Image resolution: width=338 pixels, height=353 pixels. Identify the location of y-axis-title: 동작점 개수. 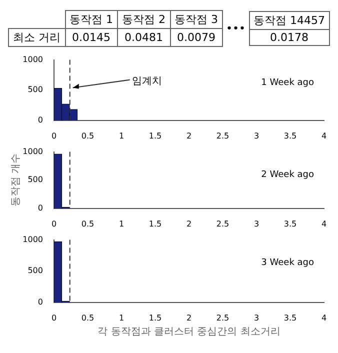
(16, 180).